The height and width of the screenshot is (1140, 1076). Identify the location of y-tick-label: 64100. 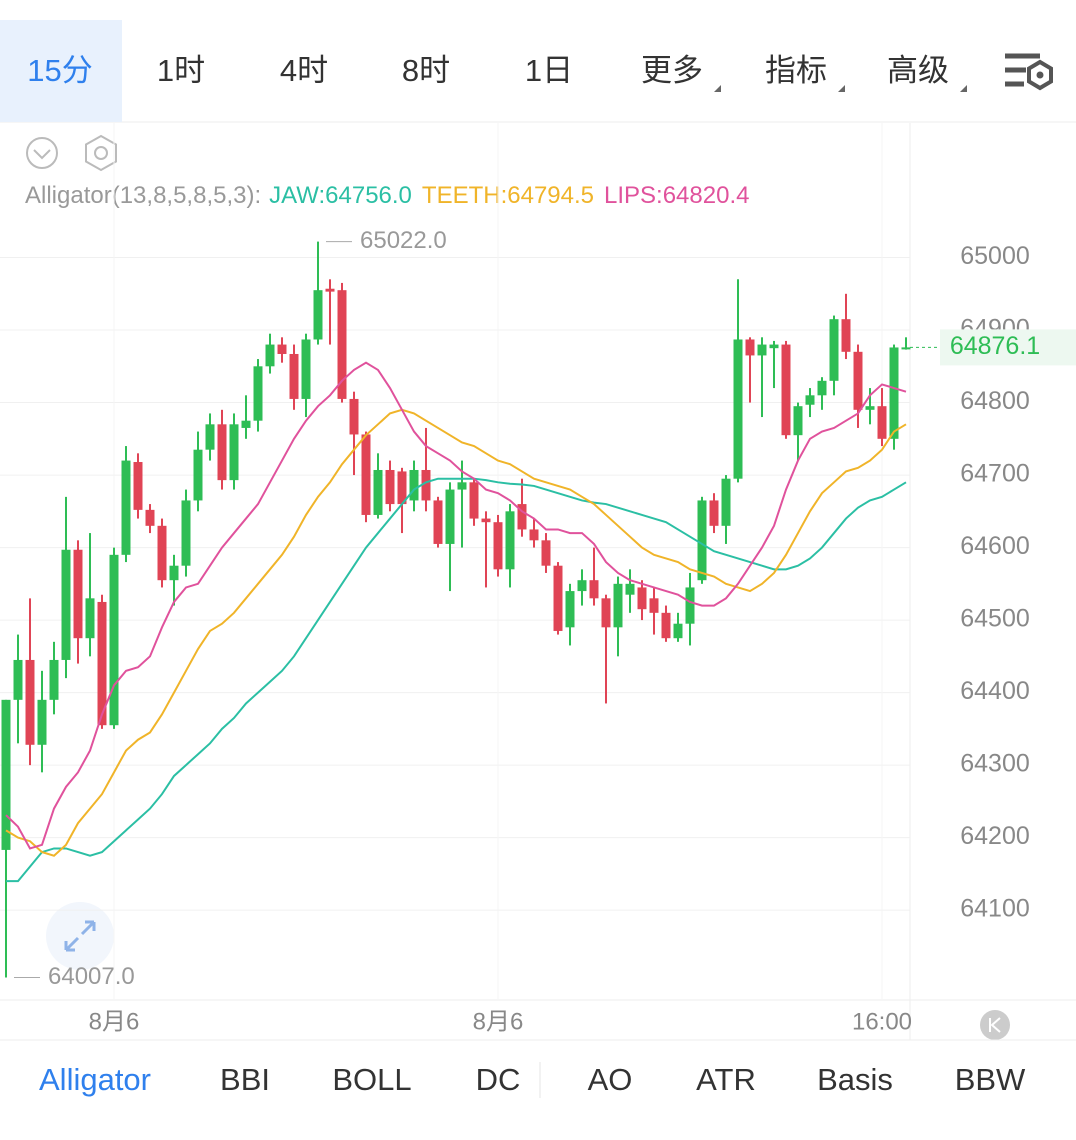
(995, 909).